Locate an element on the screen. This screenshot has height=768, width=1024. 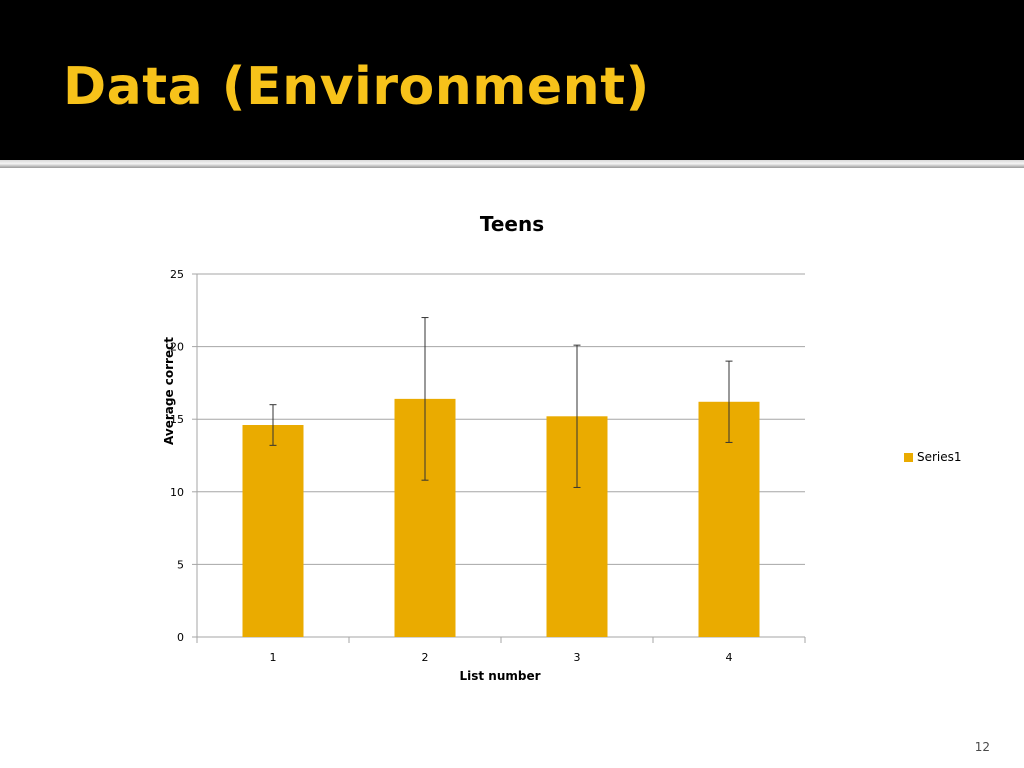
x-tick-label: 4 is located at coordinates (729, 657).